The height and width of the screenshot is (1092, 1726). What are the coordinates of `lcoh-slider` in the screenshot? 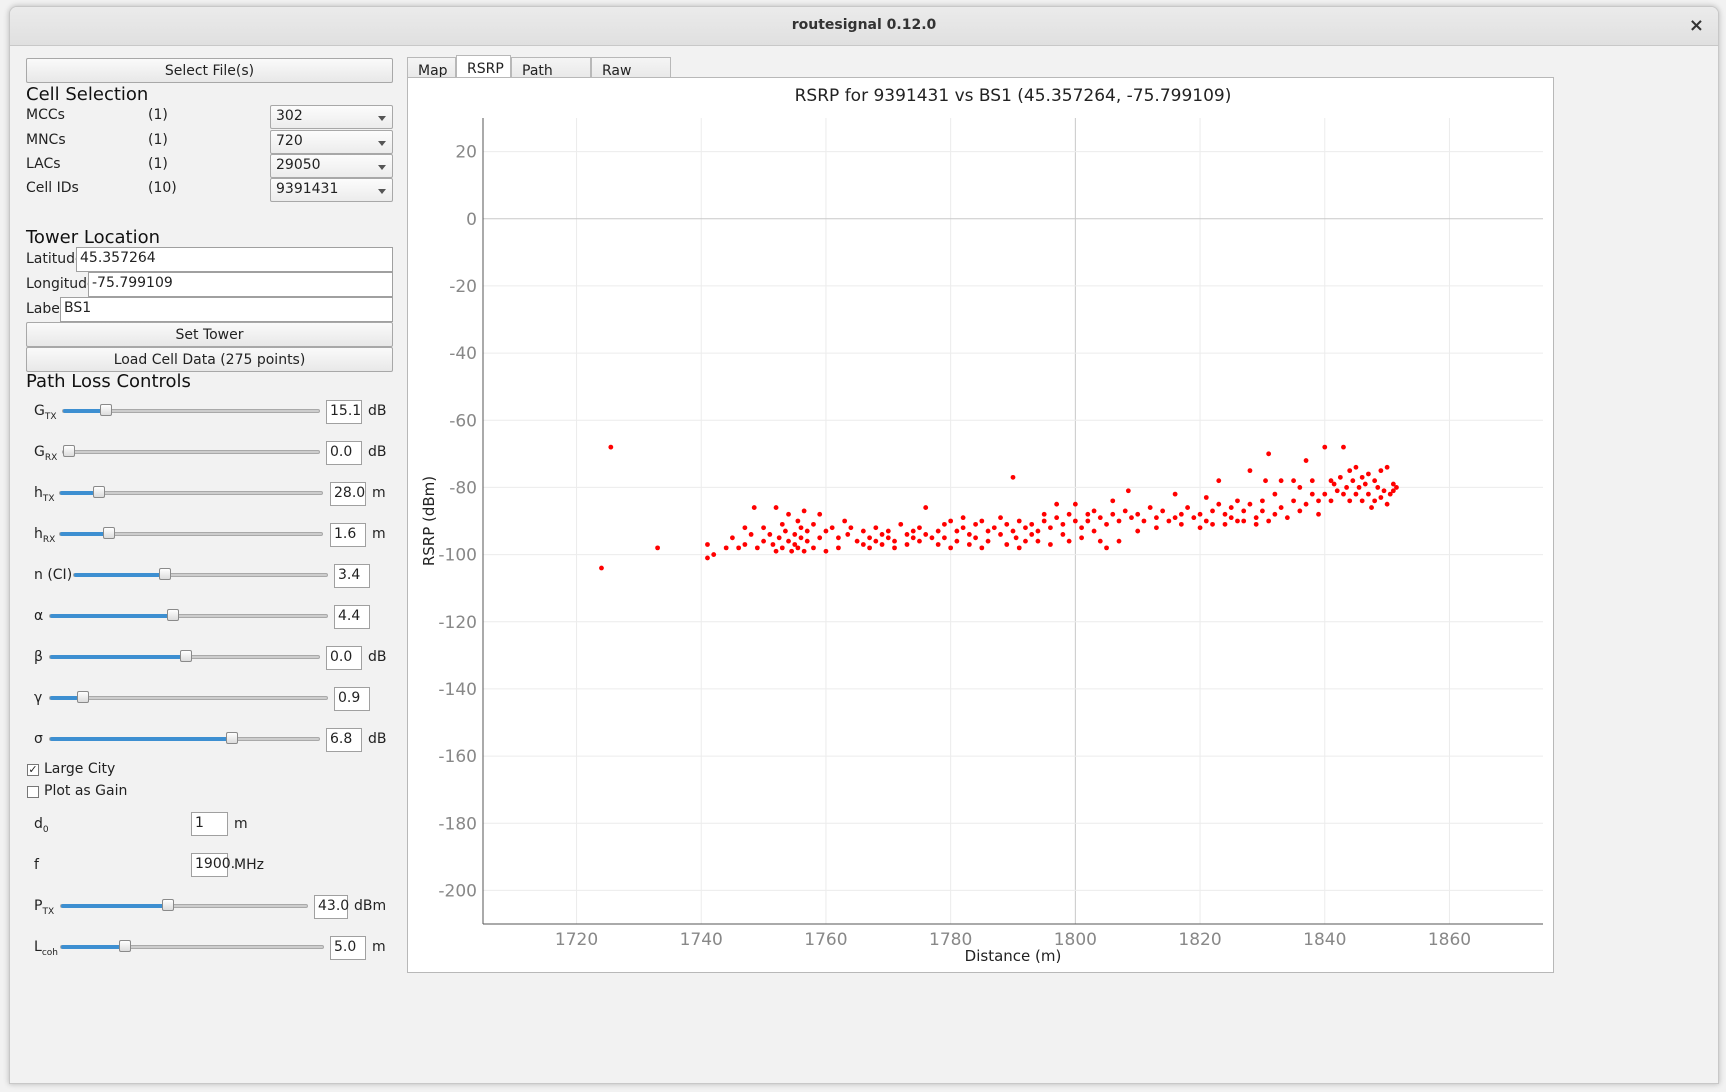 It's located at (192, 946).